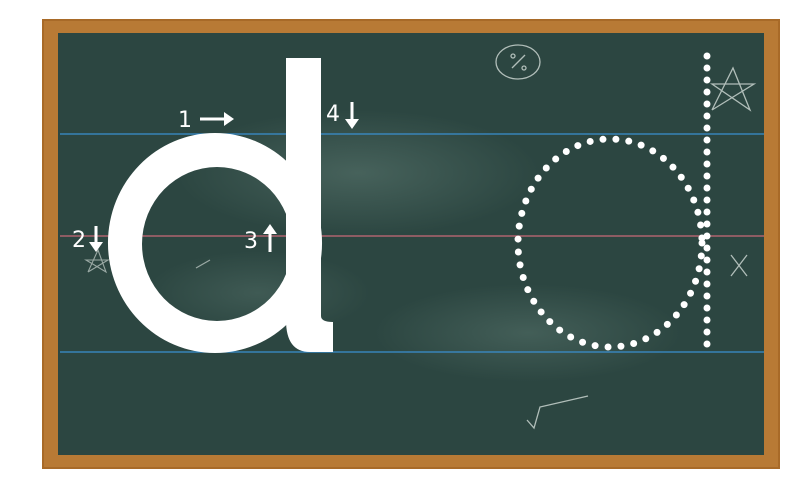  What do you see at coordinates (251, 241) in the screenshot?
I see `stroke-number-3: 3` at bounding box center [251, 241].